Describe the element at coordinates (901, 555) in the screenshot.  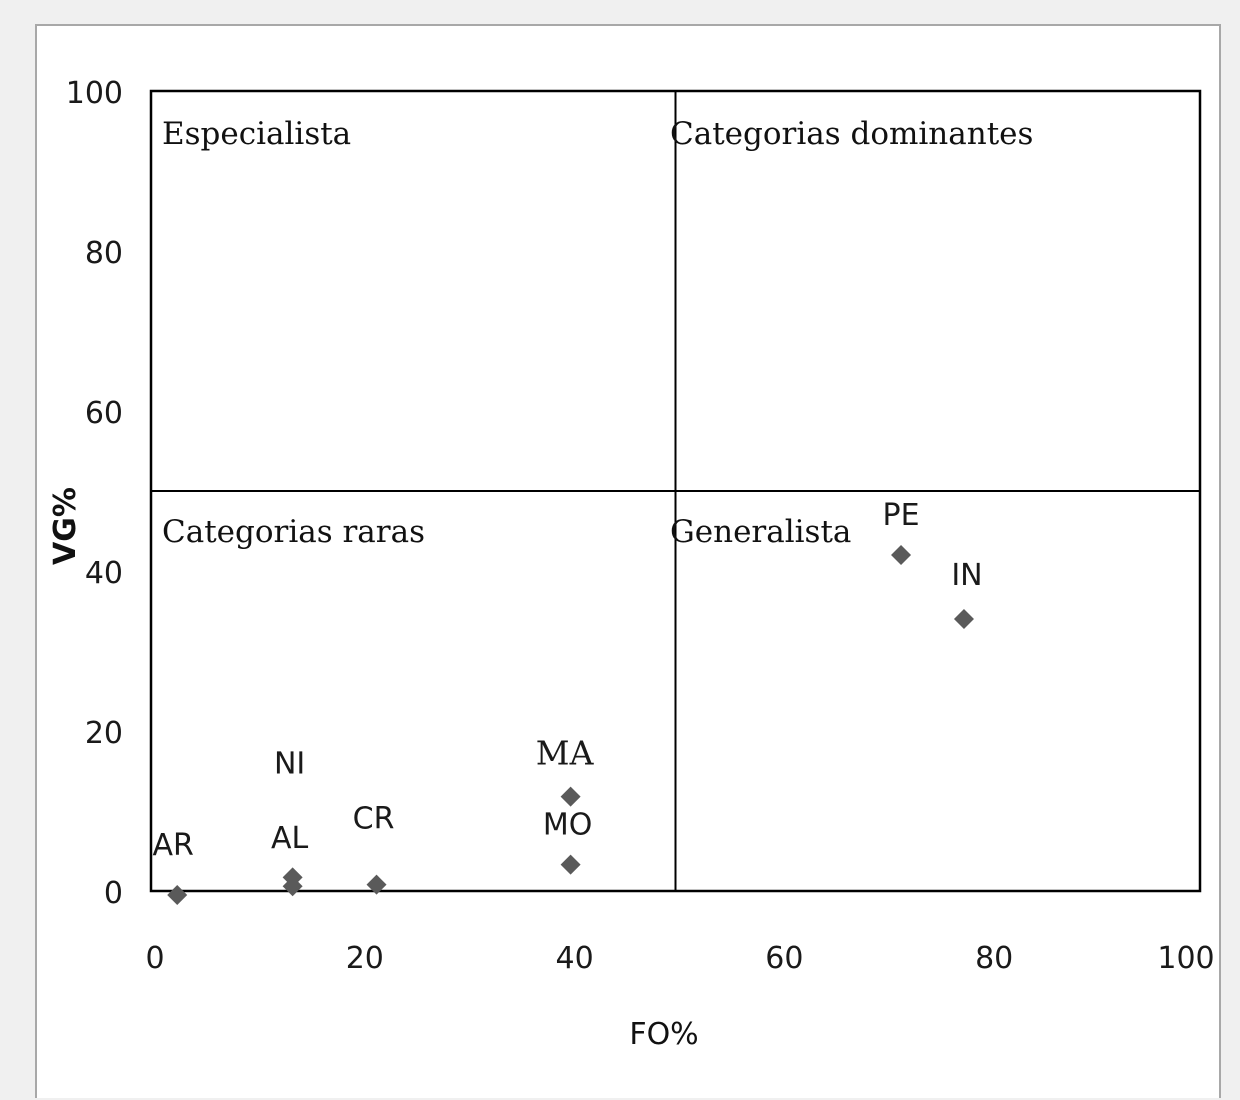
I see `data-point-pe` at that location.